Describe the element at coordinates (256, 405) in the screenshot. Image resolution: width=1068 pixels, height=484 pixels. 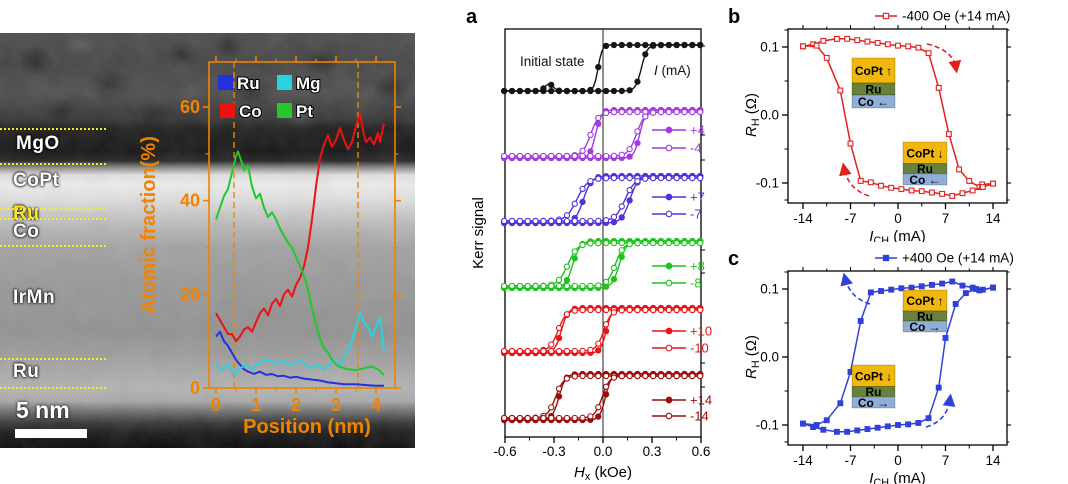
I see `inset-x-tick-label: 1` at that location.